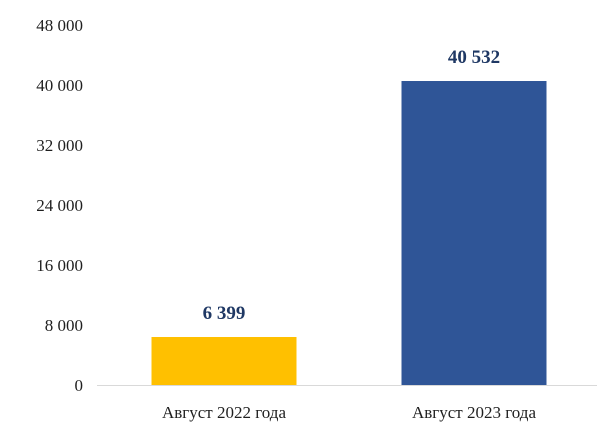  Describe the element at coordinates (224, 412) in the screenshot. I see `x-tick-label: Август 2022 года` at that location.